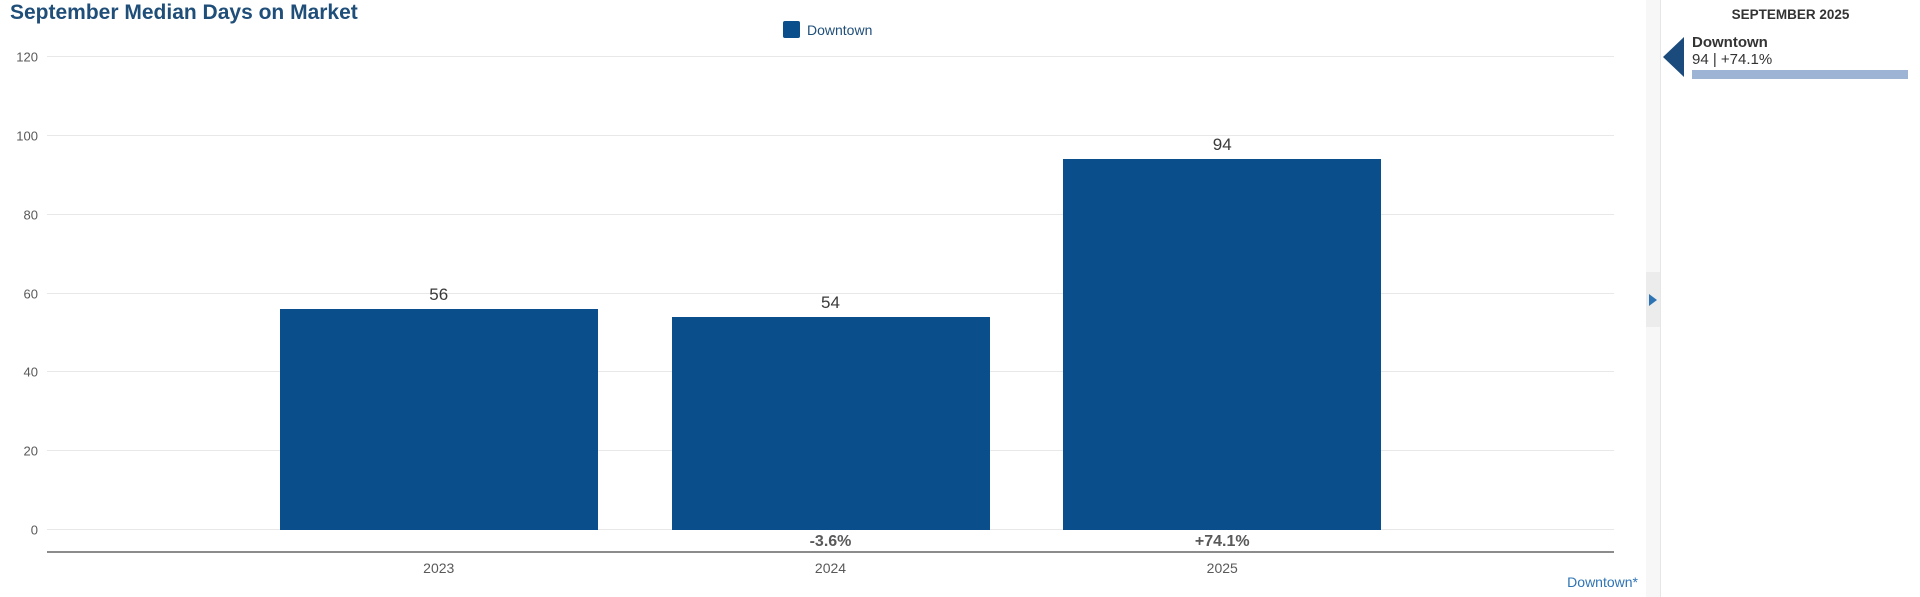 This screenshot has width=1920, height=597. Describe the element at coordinates (34, 530) in the screenshot. I see `y-tick-0: 0` at that location.